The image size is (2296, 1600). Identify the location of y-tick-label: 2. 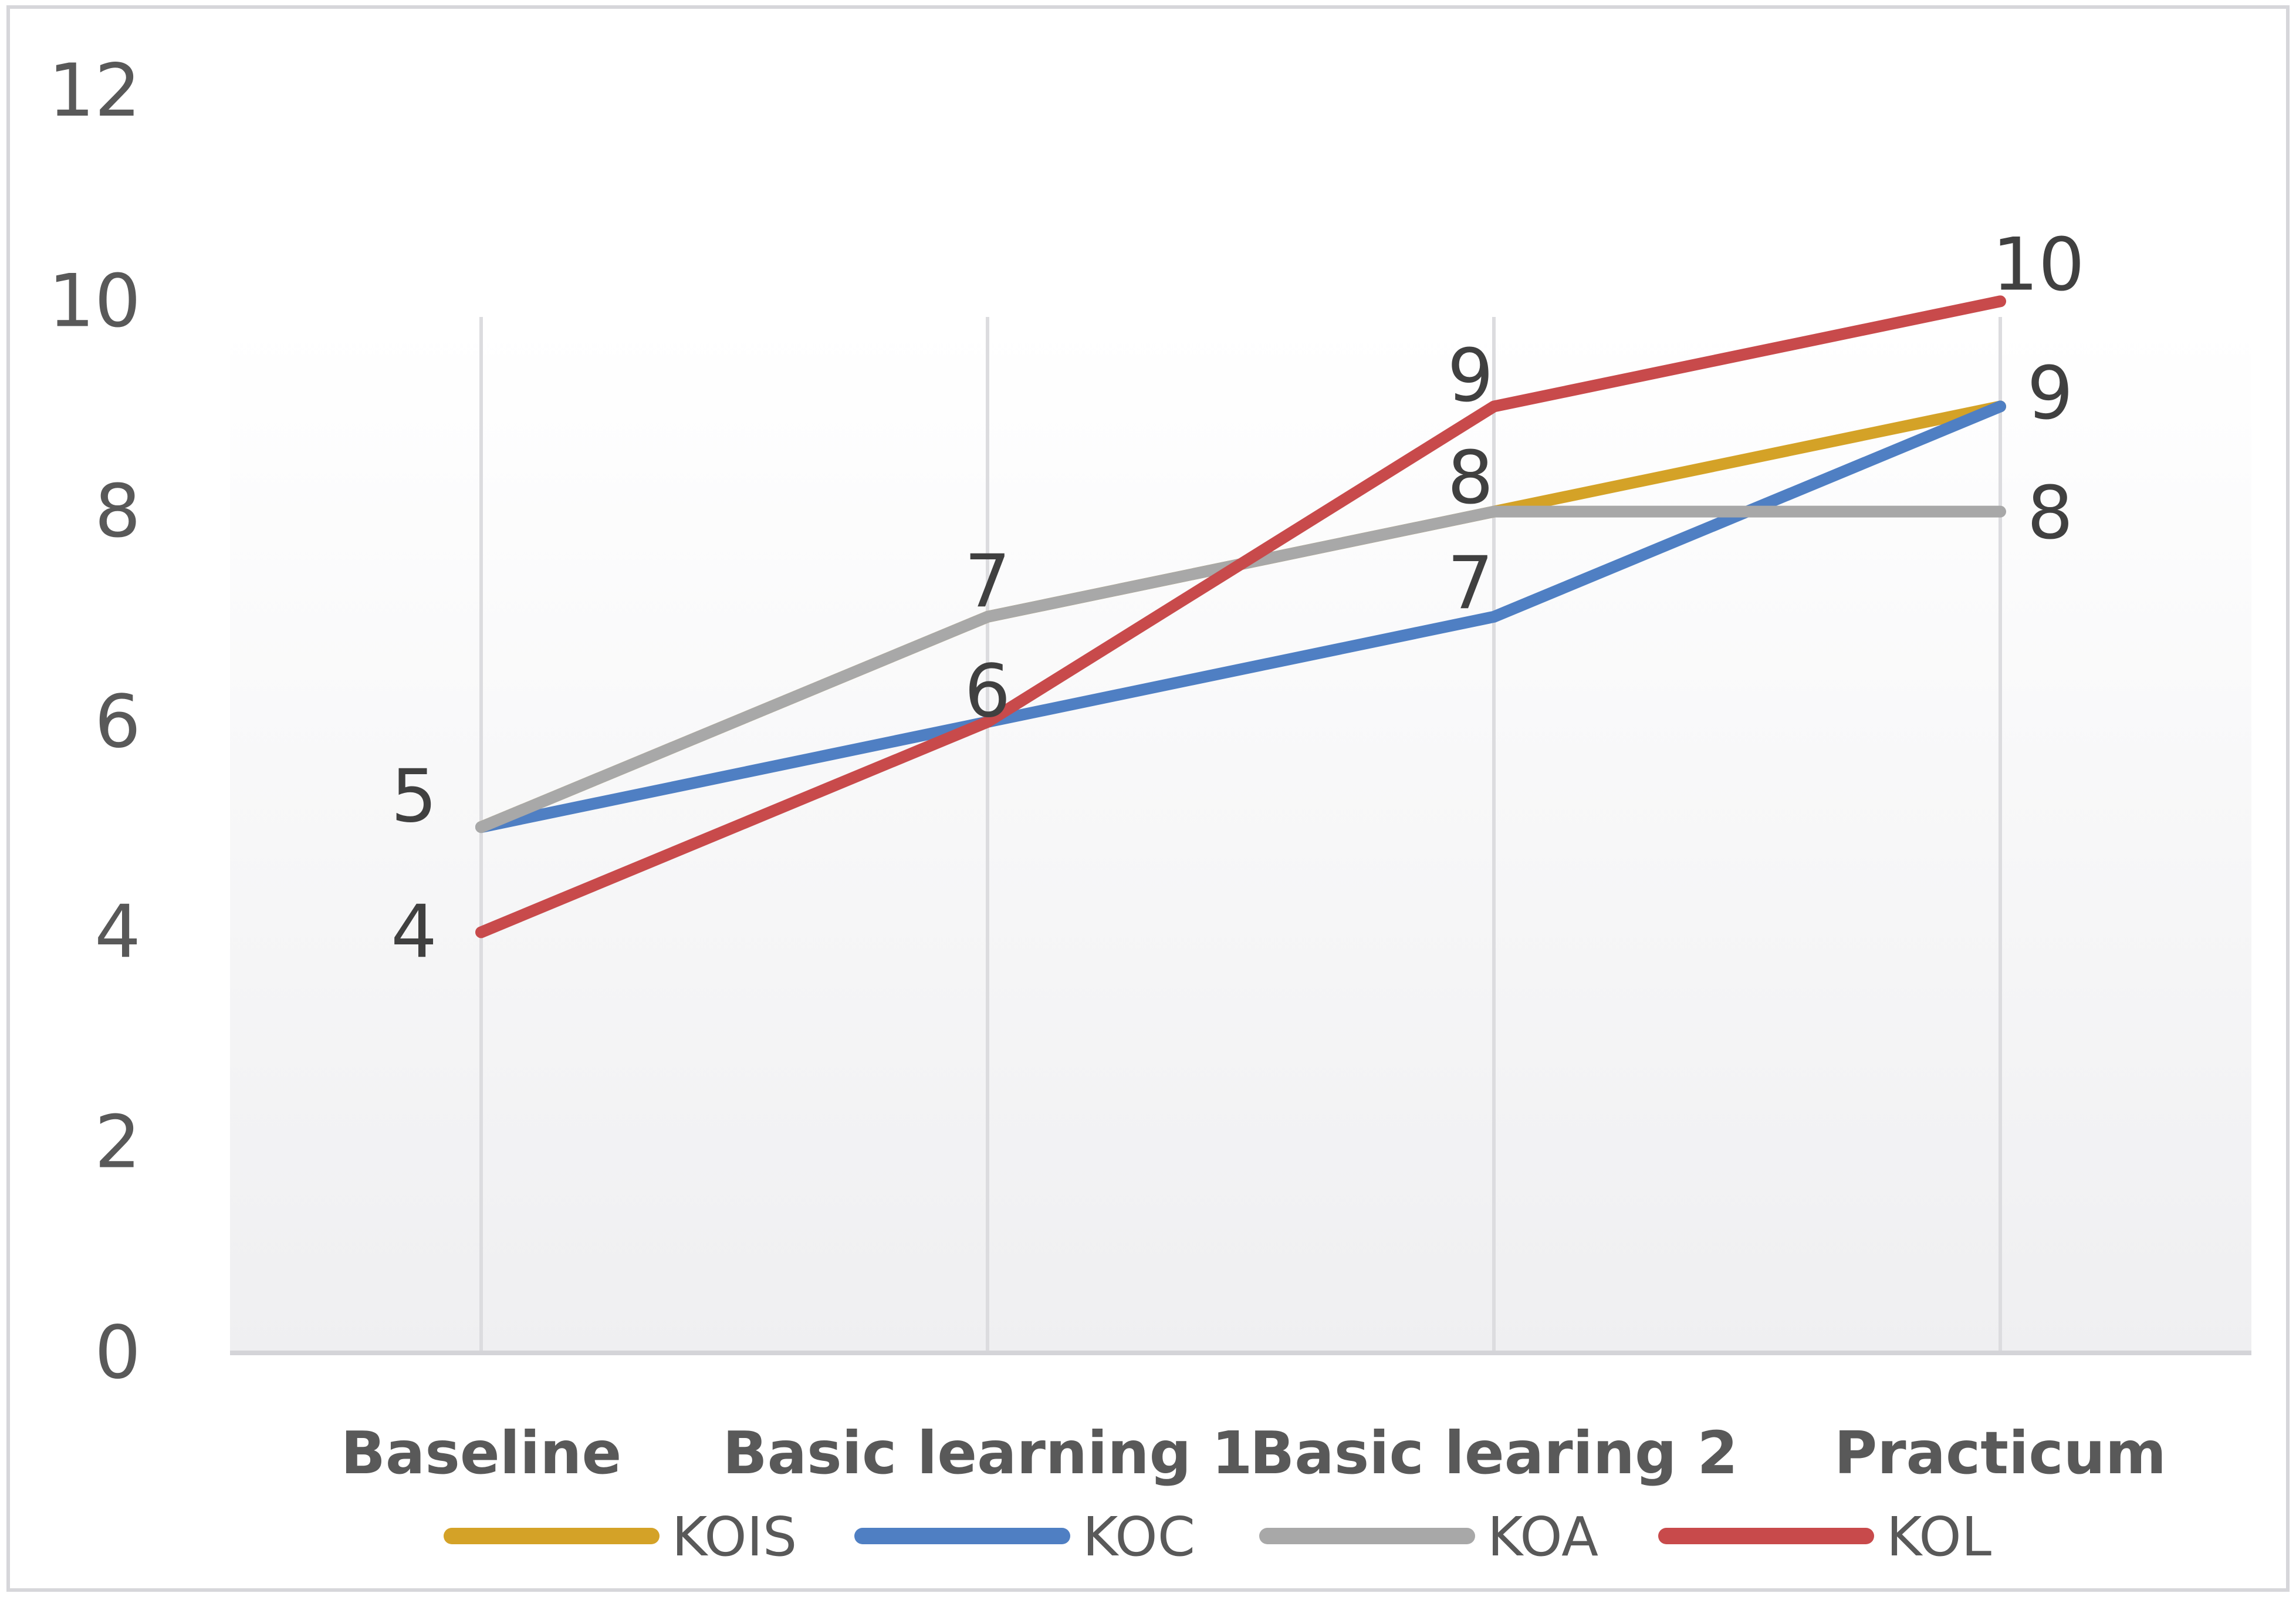
(117, 1143).